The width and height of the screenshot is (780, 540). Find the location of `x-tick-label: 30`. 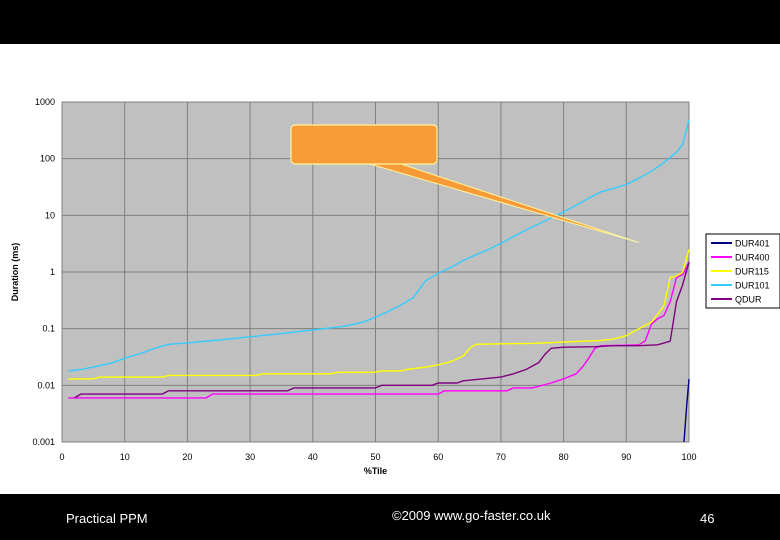

x-tick-label: 30 is located at coordinates (250, 457).